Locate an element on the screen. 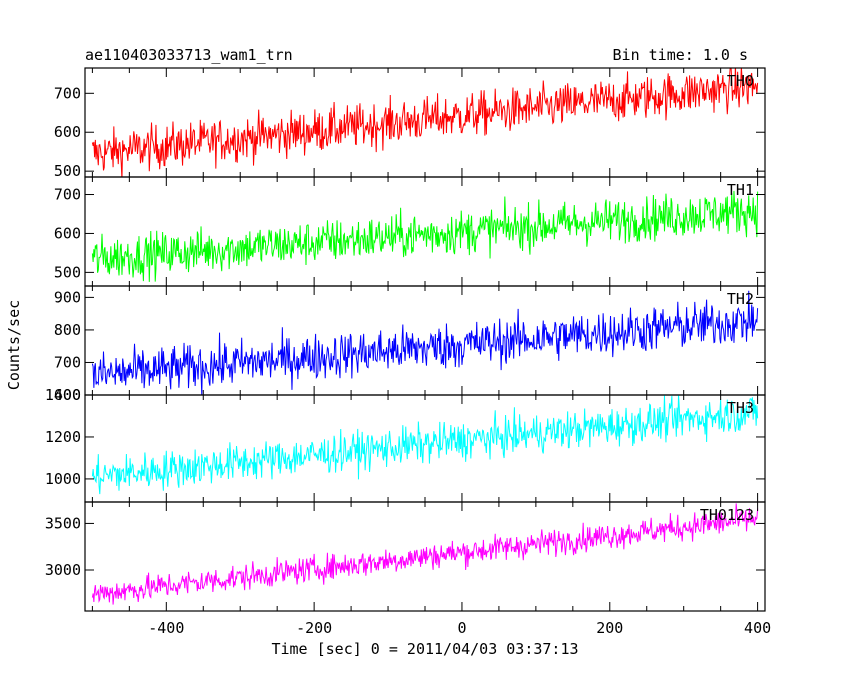 This screenshot has width=850, height=684. x-tick-label: 200 is located at coordinates (609, 628).